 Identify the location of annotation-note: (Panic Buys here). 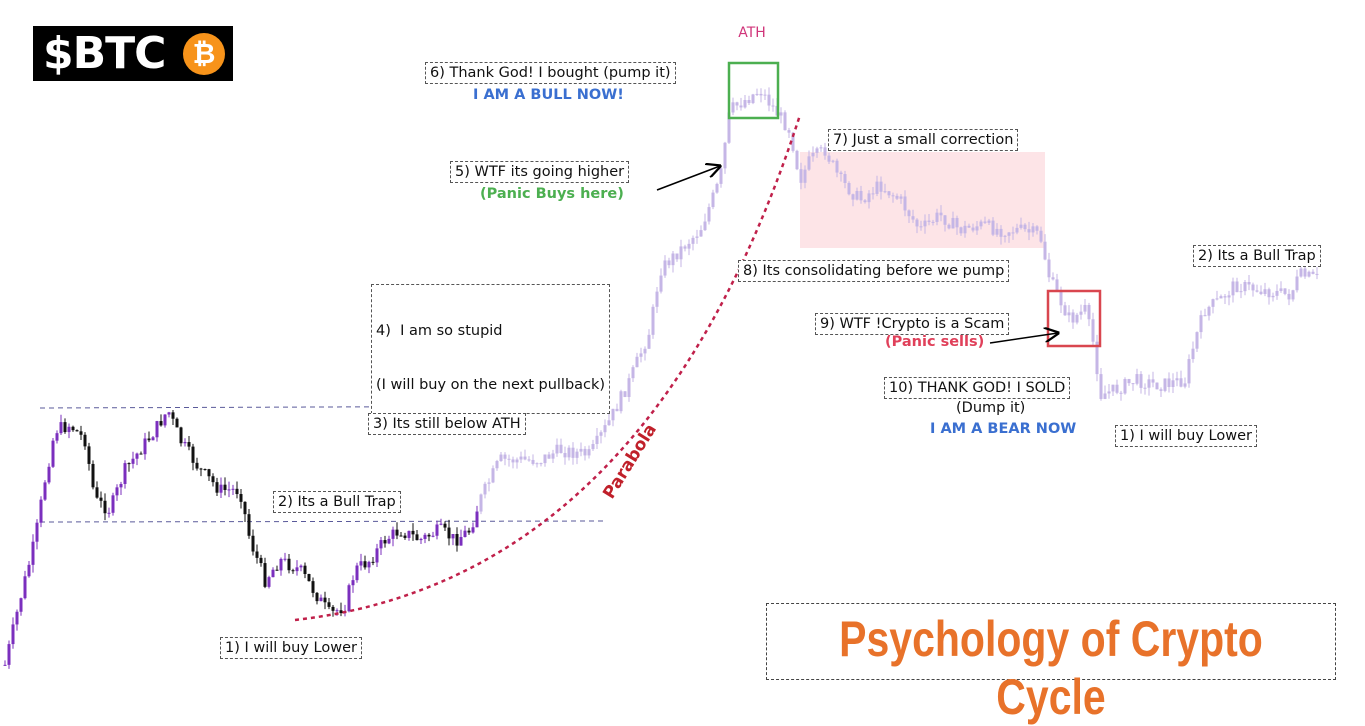
(552, 194).